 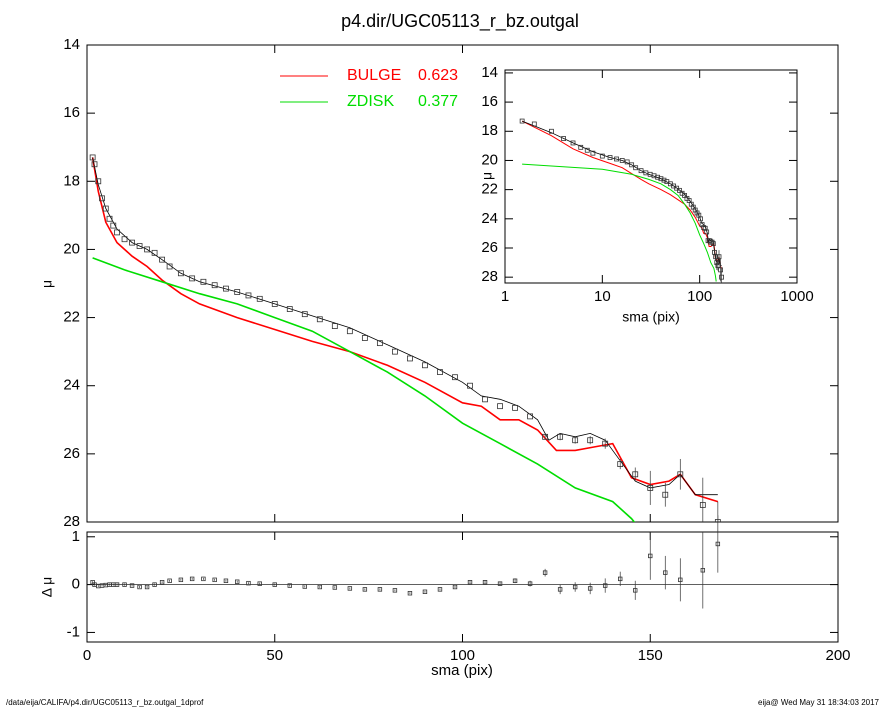 I want to click on y-tick-label: 14, so click(x=71, y=44).